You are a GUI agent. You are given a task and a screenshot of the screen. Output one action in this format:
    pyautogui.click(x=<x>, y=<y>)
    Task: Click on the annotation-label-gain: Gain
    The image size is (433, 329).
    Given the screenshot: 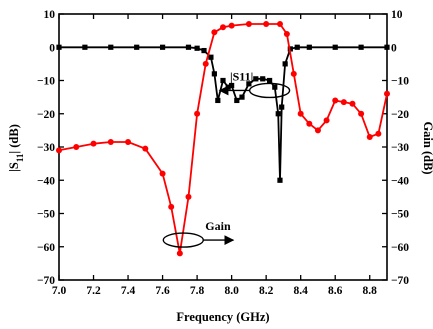 What is the action you would take?
    pyautogui.click(x=218, y=226)
    